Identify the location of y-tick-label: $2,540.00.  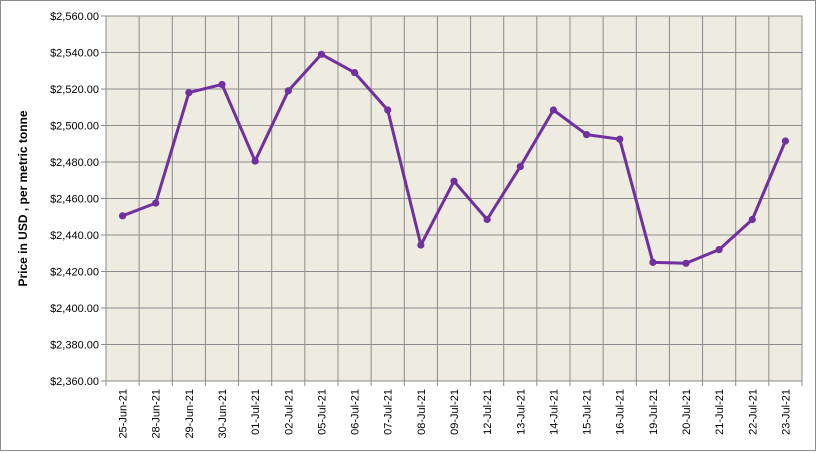
(74, 54).